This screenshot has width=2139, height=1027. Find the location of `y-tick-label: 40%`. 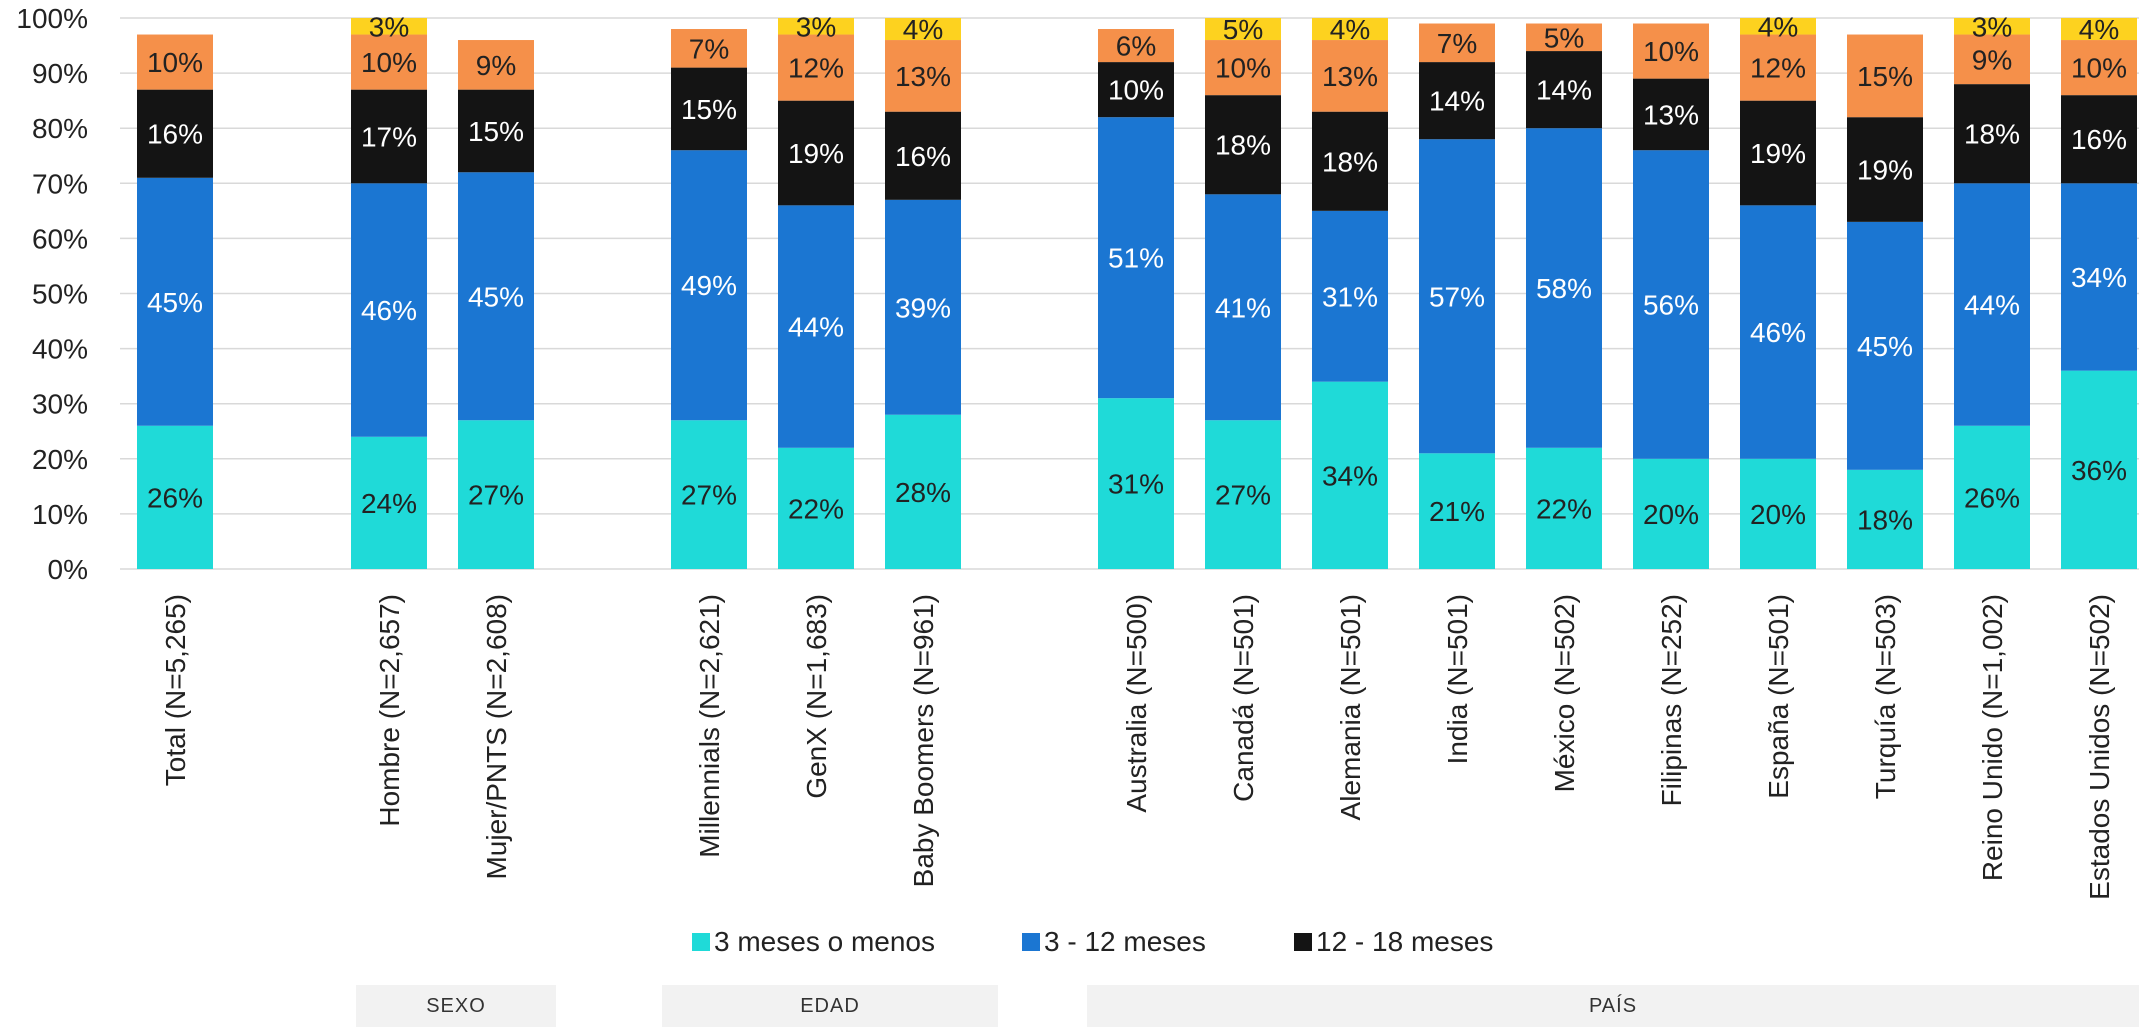

y-tick-label: 40% is located at coordinates (60, 349).